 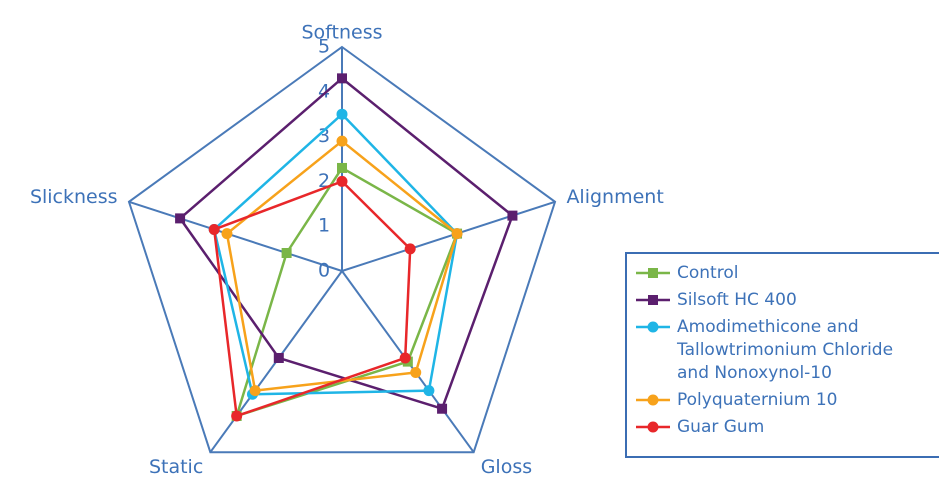 I want to click on legend-item: Silsoft HC 400, so click(x=787, y=300).